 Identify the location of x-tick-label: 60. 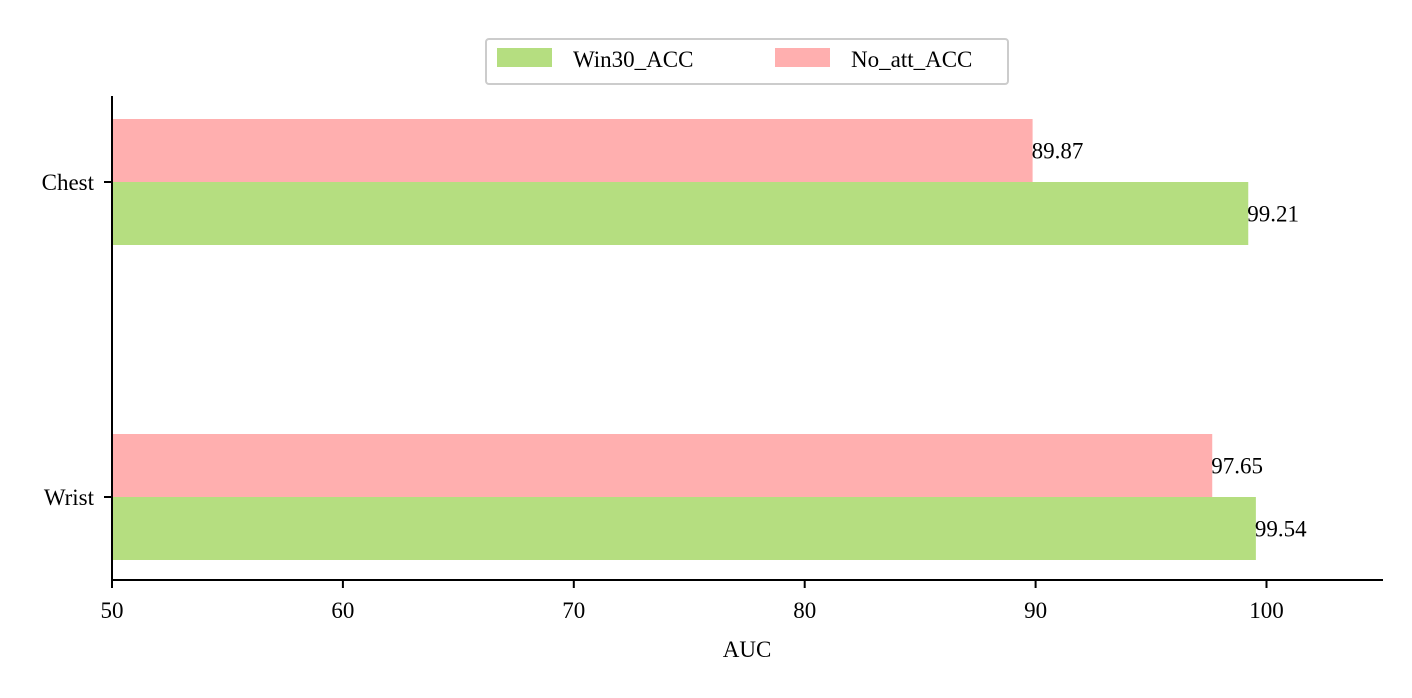
(342, 610).